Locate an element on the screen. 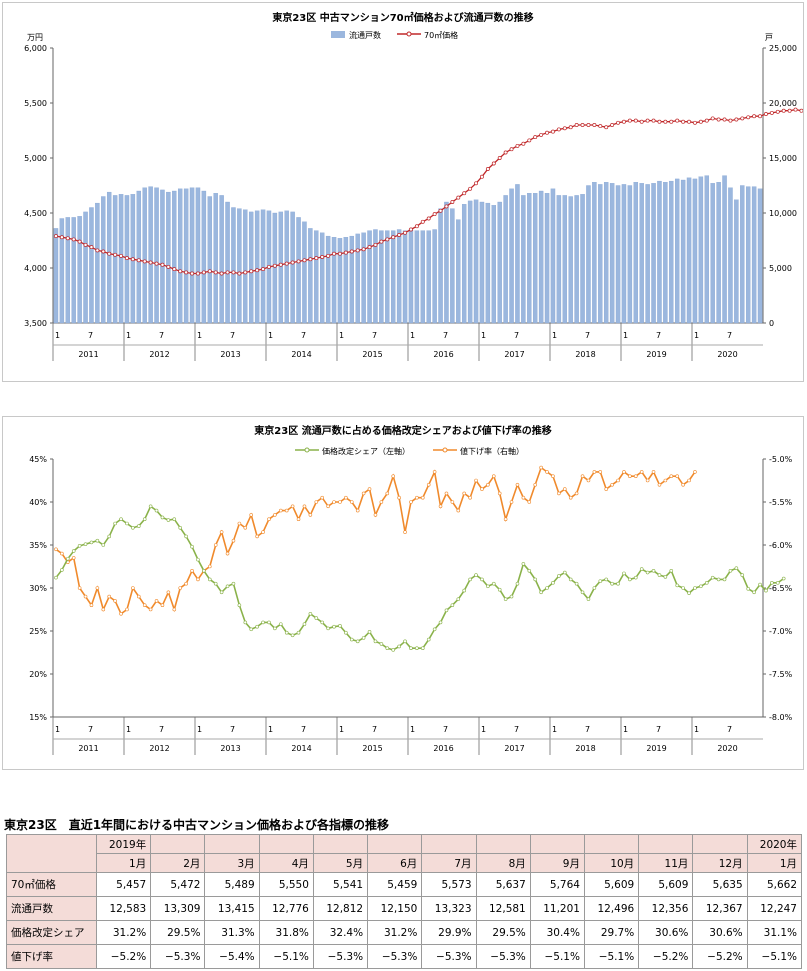  x-year-label: 2013 is located at coordinates (230, 748).